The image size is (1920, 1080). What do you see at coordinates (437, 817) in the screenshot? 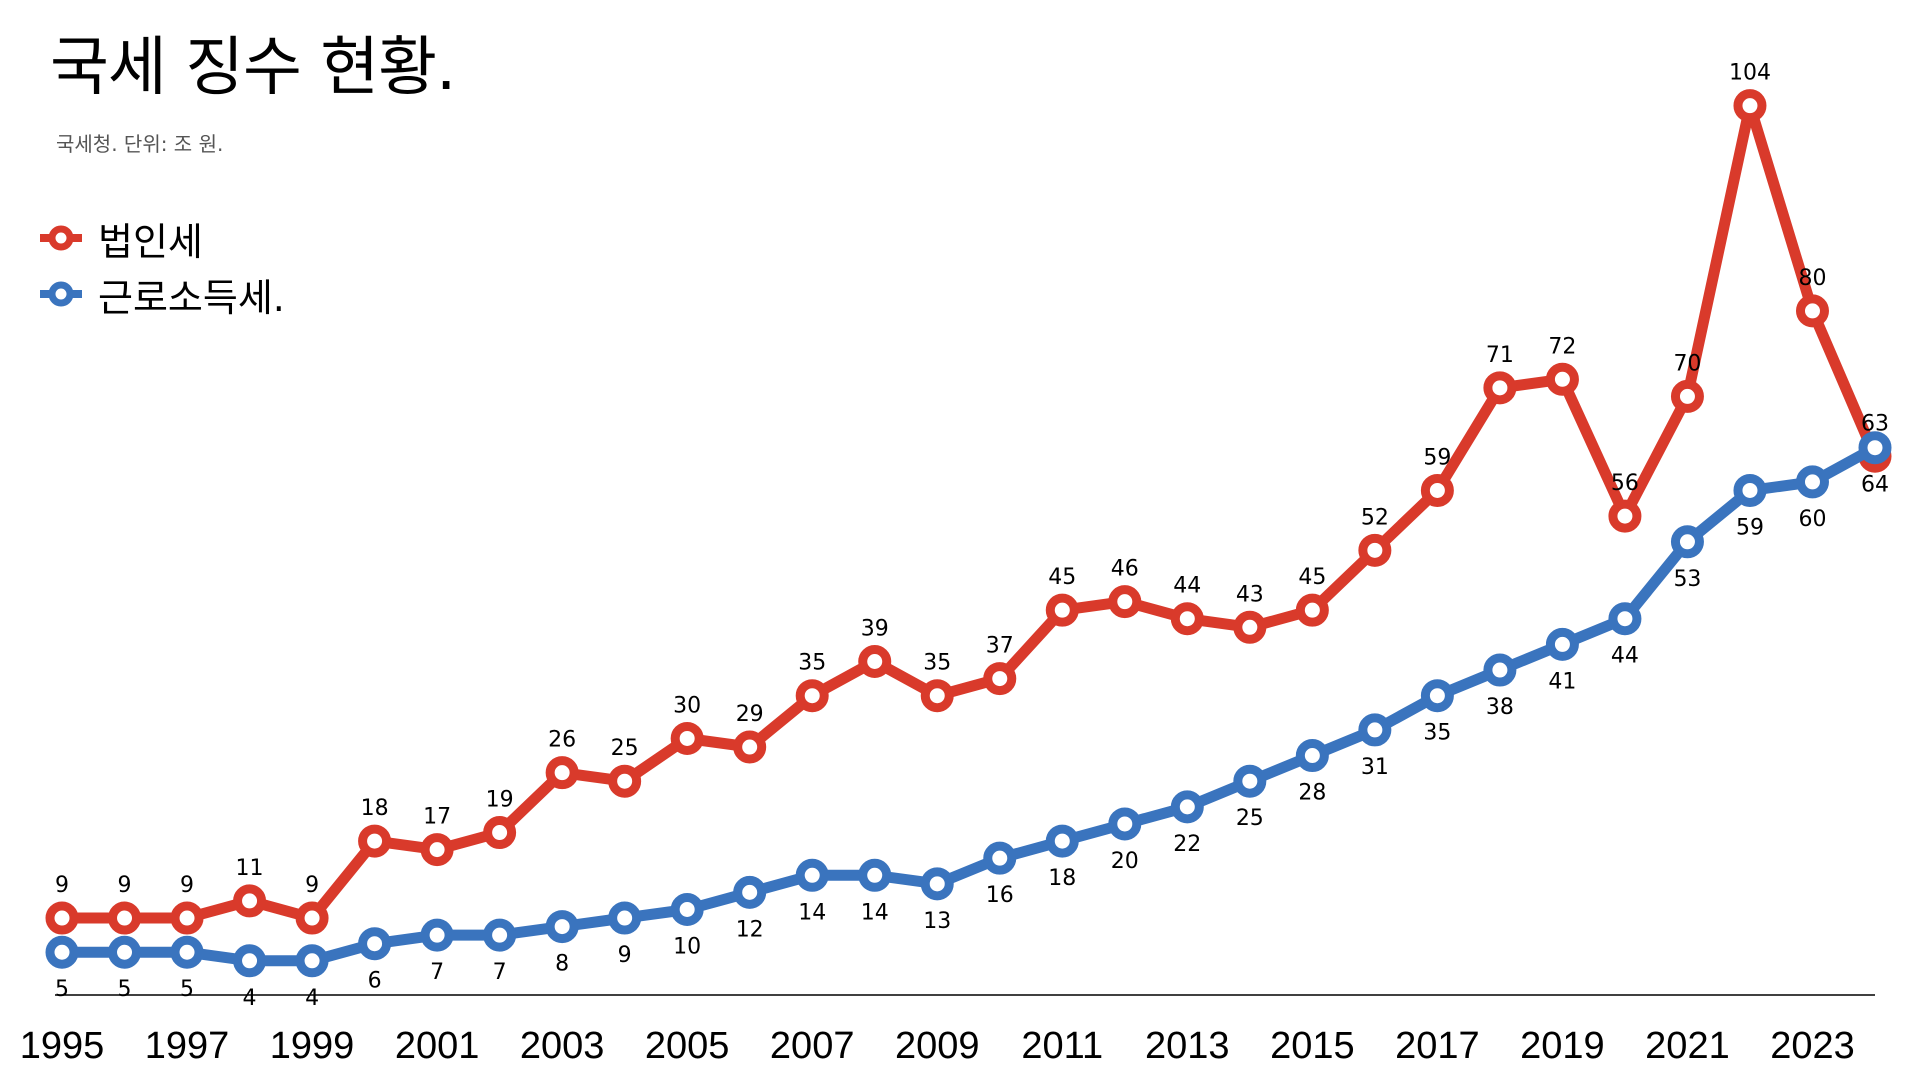
I see `data-label: 17` at bounding box center [437, 817].